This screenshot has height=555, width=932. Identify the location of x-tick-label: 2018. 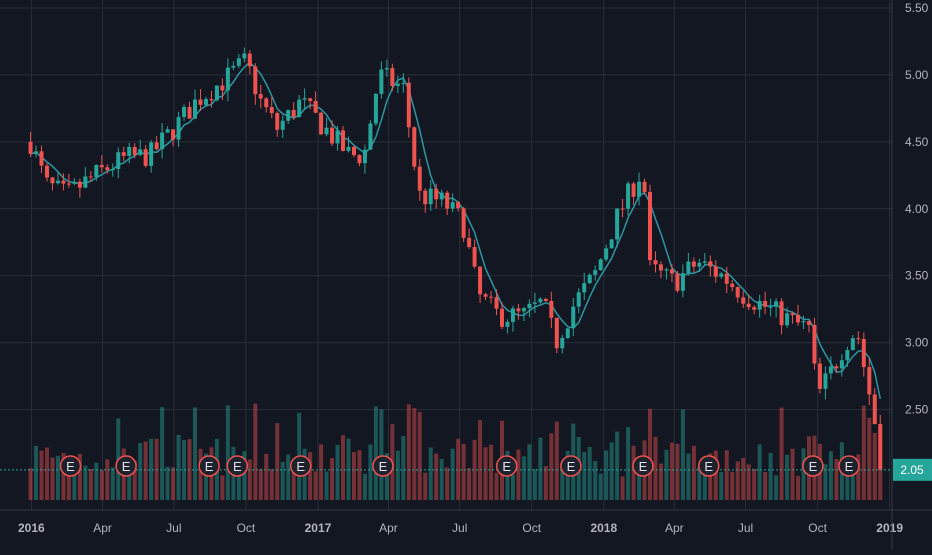
(603, 528).